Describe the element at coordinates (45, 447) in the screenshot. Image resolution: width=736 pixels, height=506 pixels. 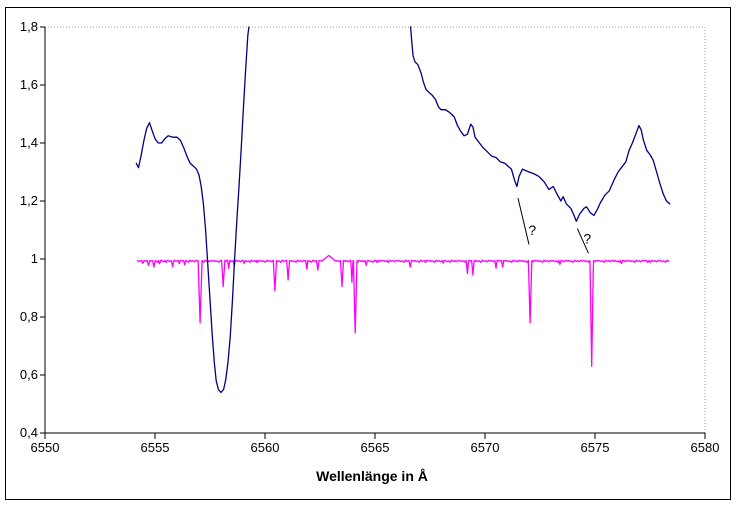
I see `x-tick-label: 6550` at that location.